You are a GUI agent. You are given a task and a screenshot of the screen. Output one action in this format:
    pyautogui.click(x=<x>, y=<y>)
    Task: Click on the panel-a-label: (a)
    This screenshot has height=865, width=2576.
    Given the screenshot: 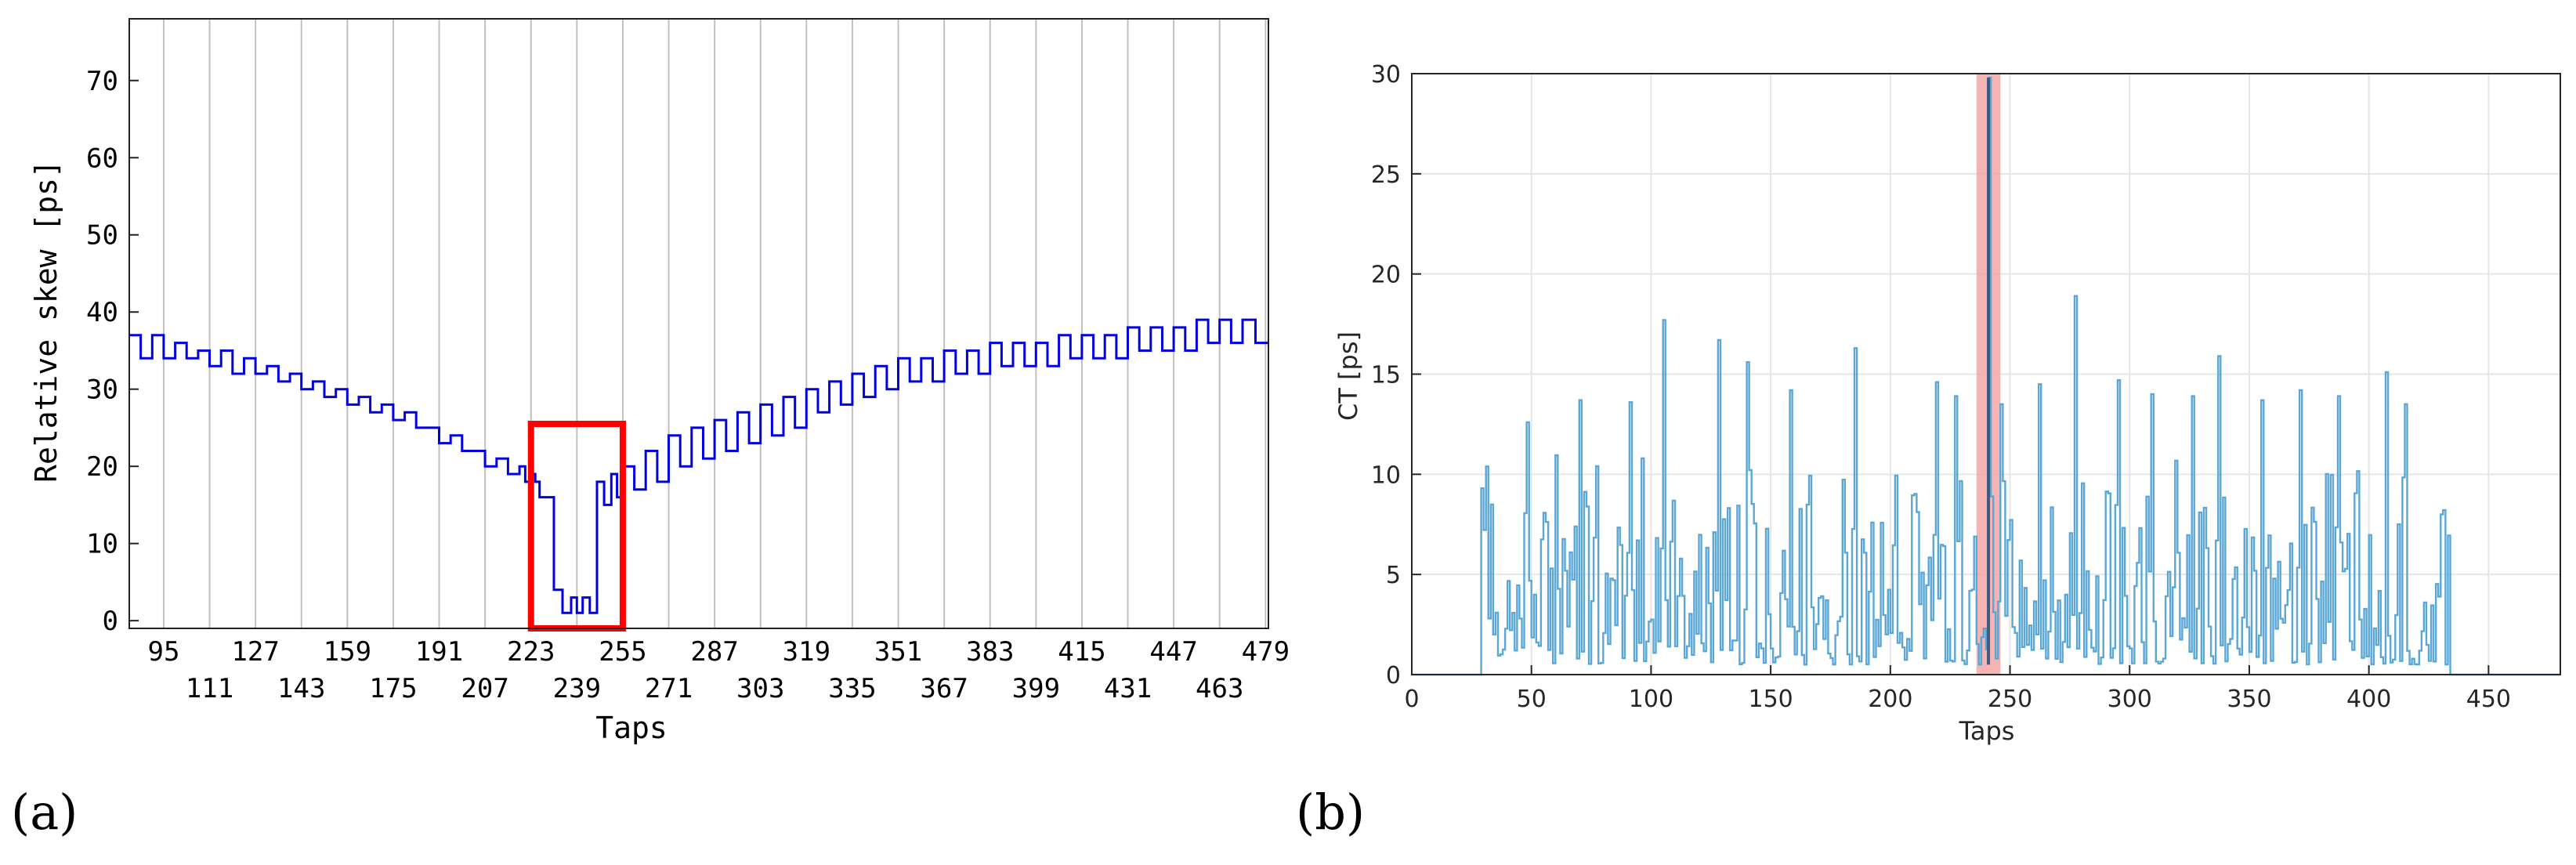 What is the action you would take?
    pyautogui.click(x=44, y=812)
    